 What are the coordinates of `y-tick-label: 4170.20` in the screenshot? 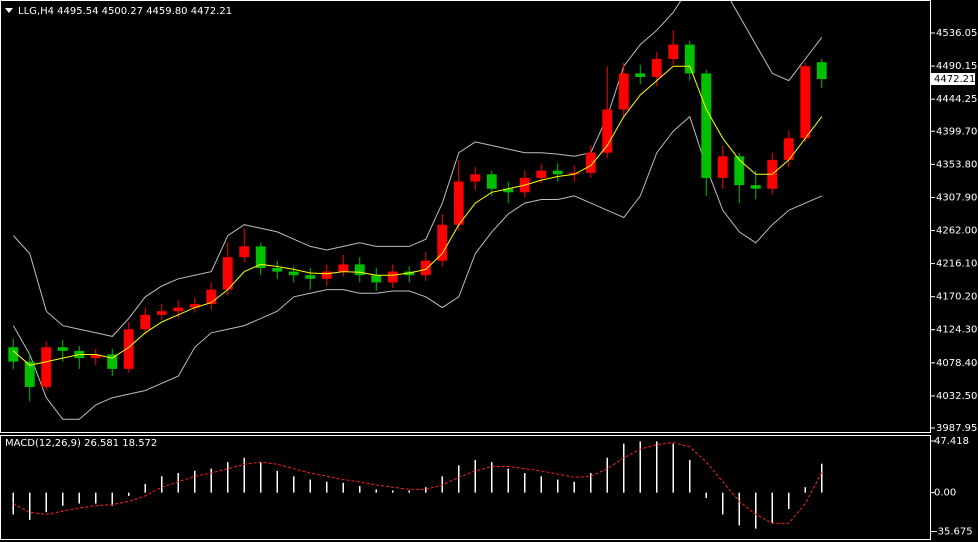 It's located at (956, 297).